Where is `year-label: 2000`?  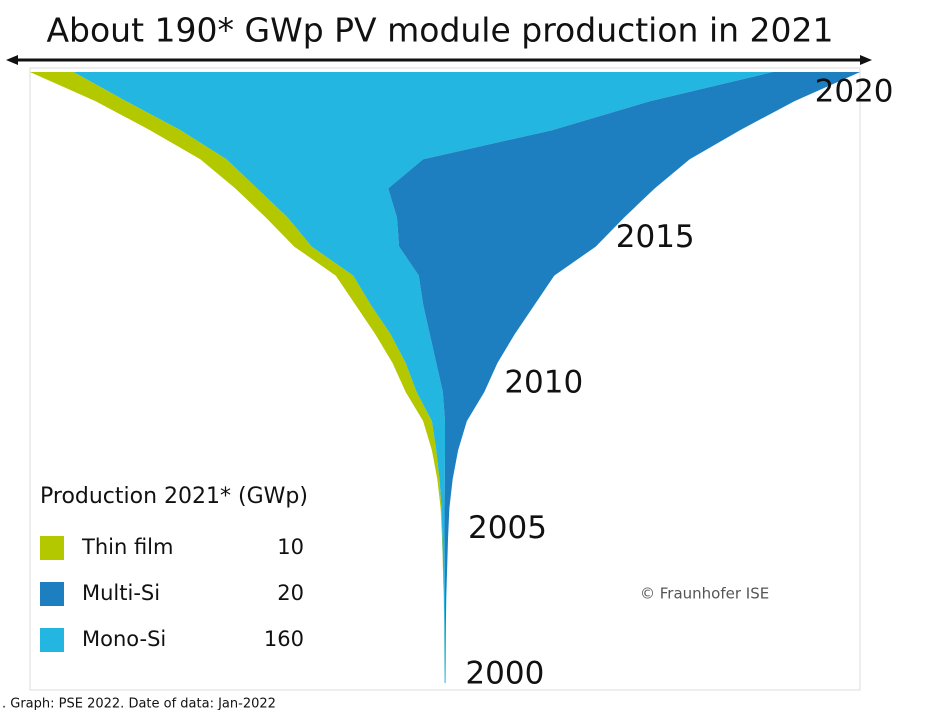 year-label: 2000 is located at coordinates (504, 674).